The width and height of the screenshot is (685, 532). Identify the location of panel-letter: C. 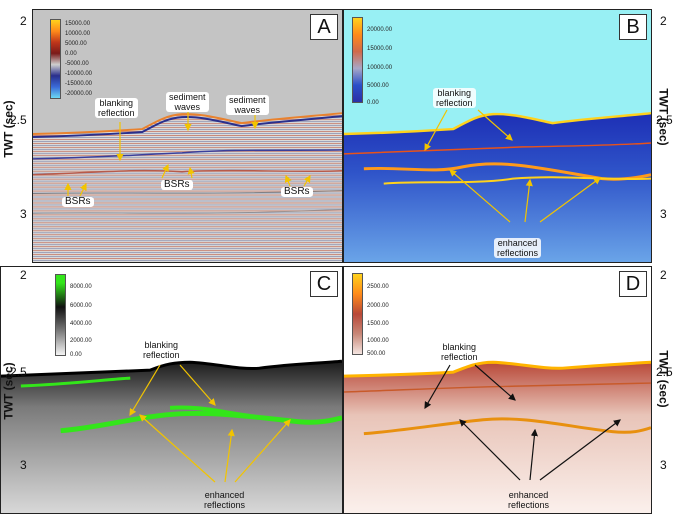
(324, 284).